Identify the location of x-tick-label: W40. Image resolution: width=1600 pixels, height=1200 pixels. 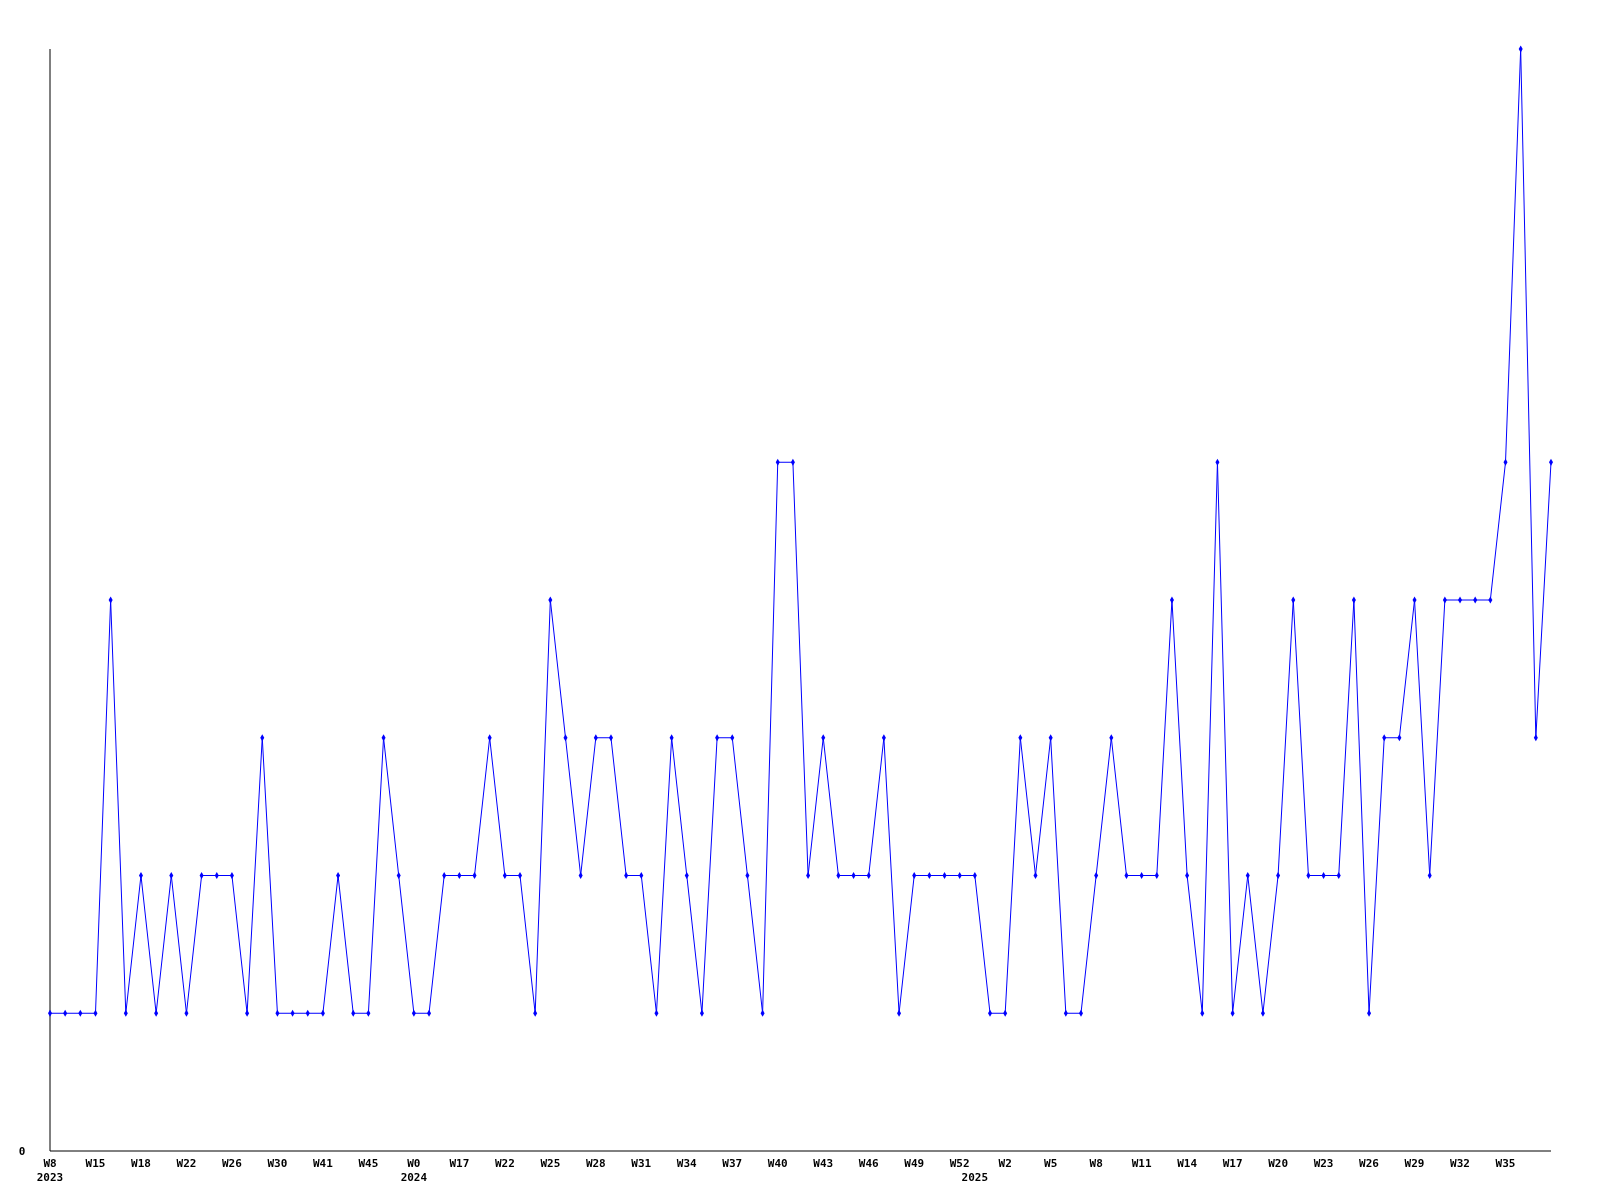
(777, 1163).